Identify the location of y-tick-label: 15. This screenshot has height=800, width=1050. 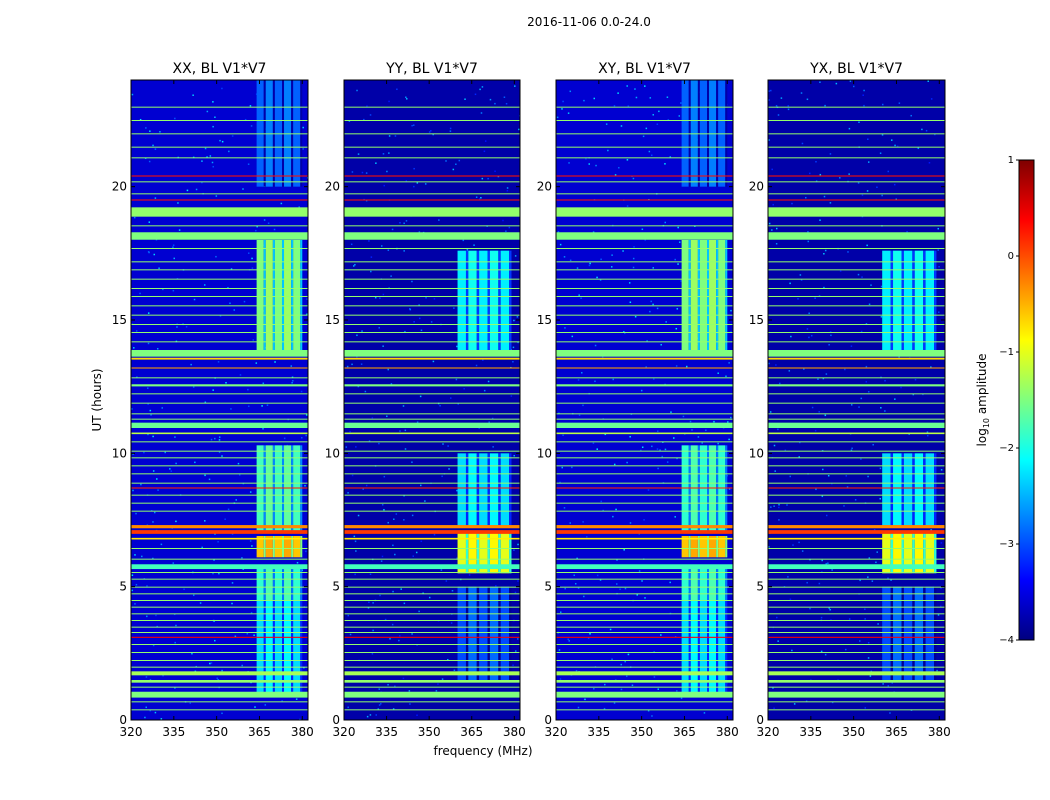
(119, 320).